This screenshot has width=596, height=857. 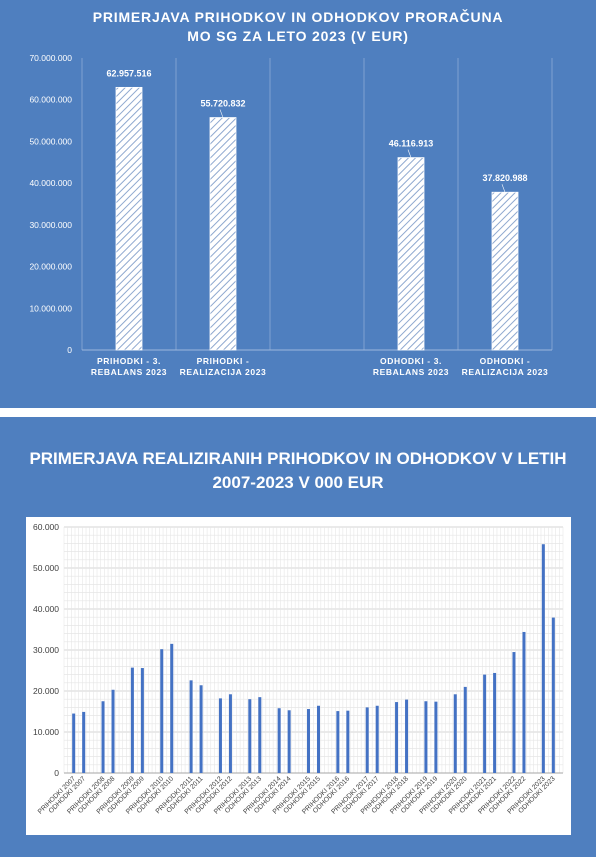 What do you see at coordinates (50, 183) in the screenshot?
I see `top-chart-y-tick-label: 40.000.000` at bounding box center [50, 183].